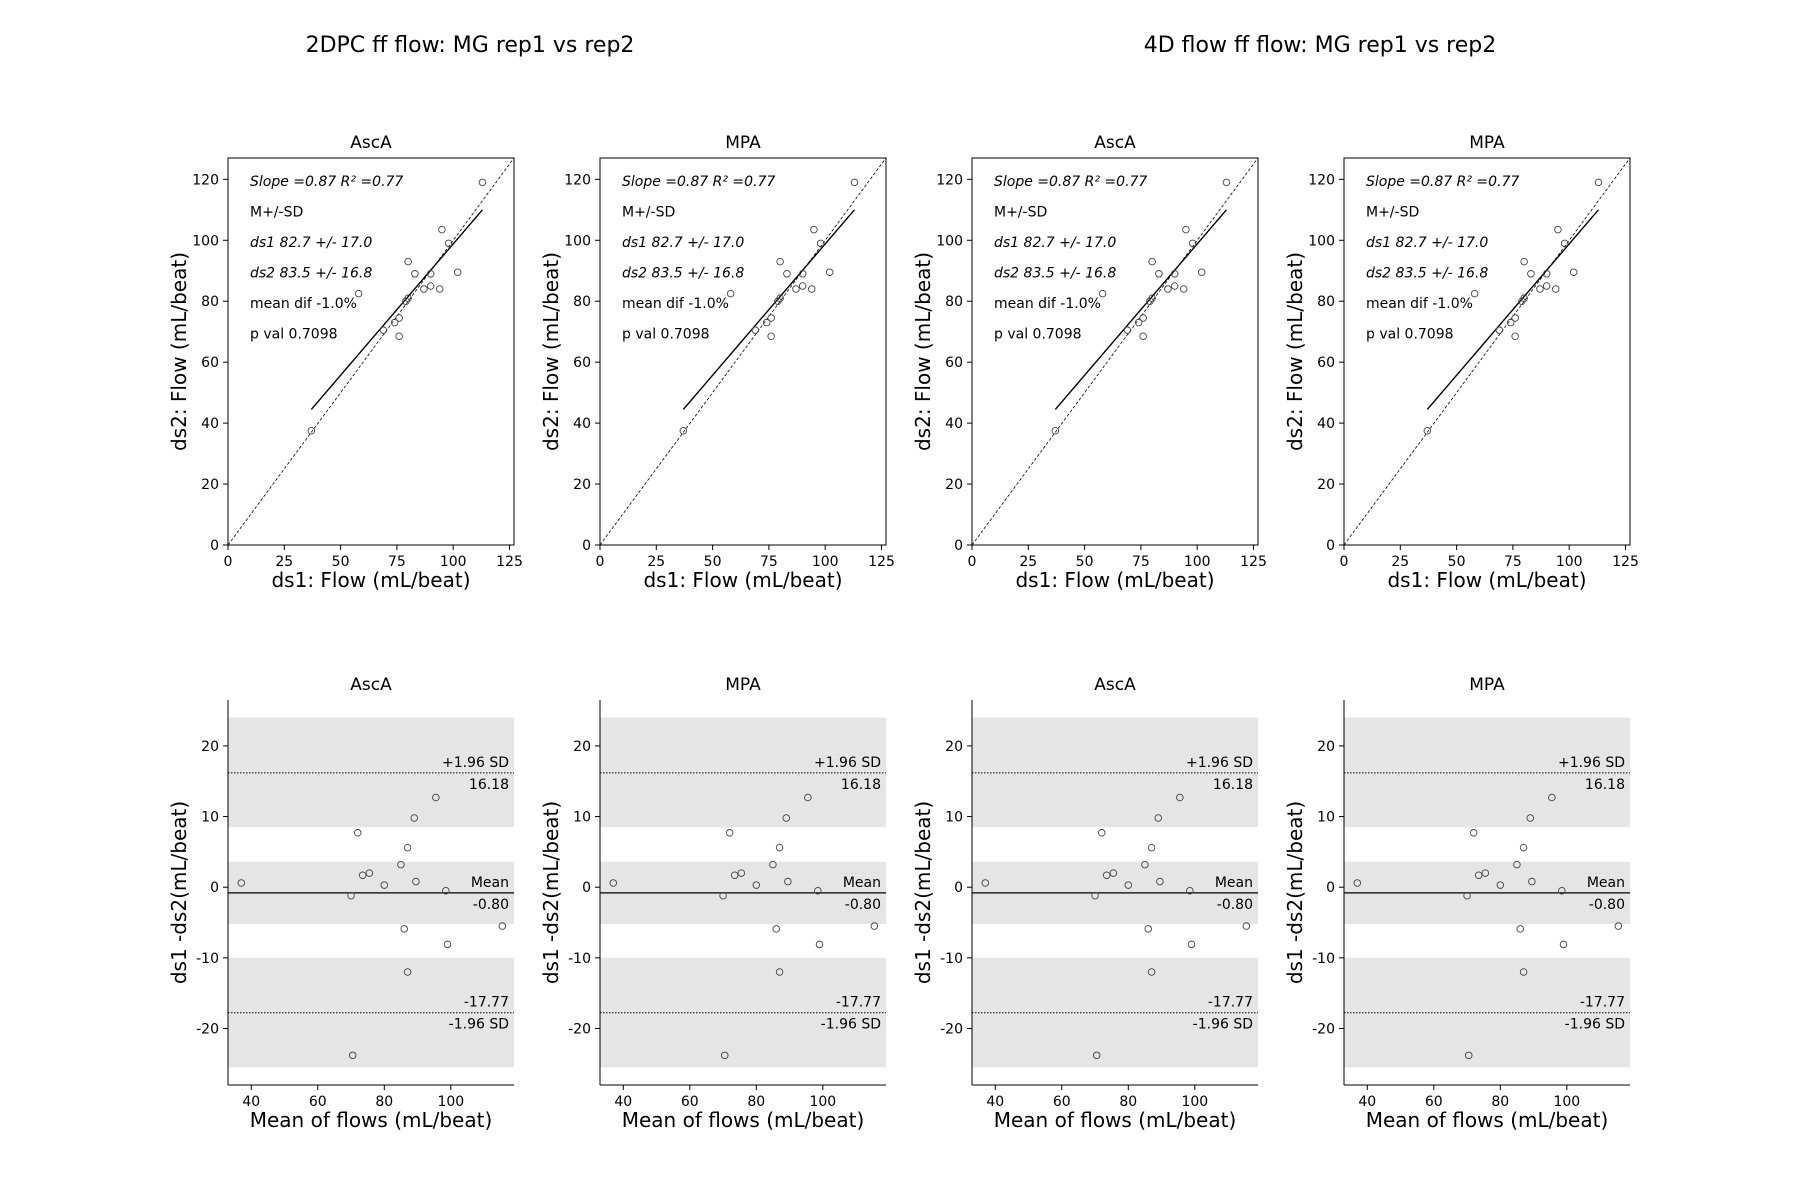 Image resolution: width=1800 pixels, height=1200 pixels. What do you see at coordinates (509, 562) in the screenshot?
I see `scatter-xtick-label-0-5: 125` at bounding box center [509, 562].